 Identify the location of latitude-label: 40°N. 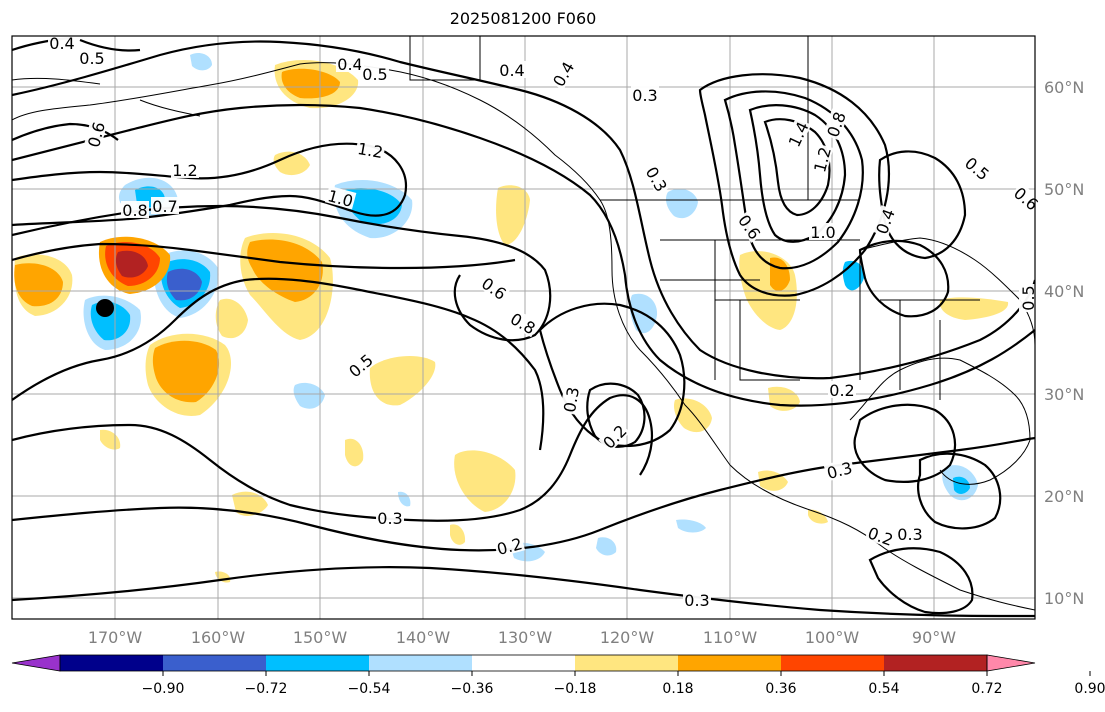
(1064, 291).